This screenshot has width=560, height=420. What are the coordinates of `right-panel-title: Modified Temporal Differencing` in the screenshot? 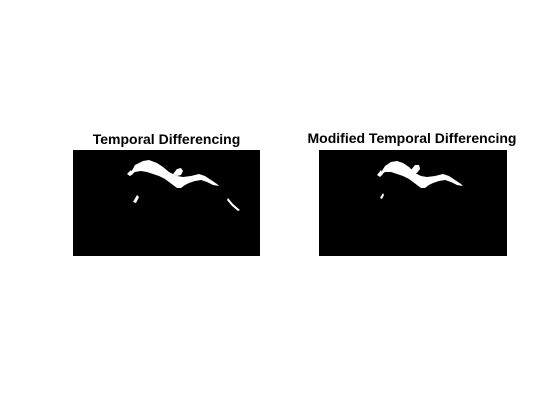 It's located at (412, 138).